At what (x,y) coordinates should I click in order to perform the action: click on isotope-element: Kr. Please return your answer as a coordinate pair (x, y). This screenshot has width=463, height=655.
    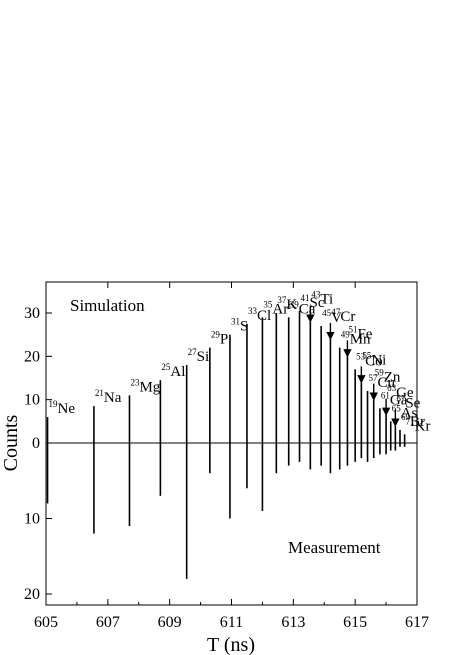
    Looking at the image, I should click on (423, 426).